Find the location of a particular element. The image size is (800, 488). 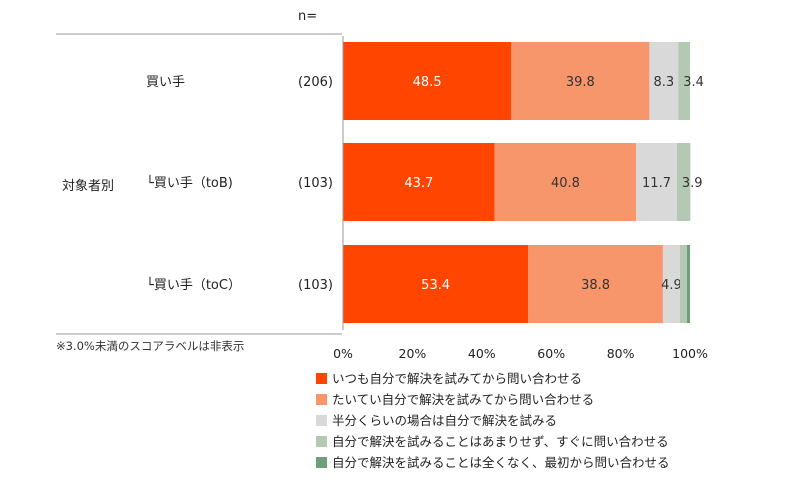

data-label: 53.4 is located at coordinates (435, 285).